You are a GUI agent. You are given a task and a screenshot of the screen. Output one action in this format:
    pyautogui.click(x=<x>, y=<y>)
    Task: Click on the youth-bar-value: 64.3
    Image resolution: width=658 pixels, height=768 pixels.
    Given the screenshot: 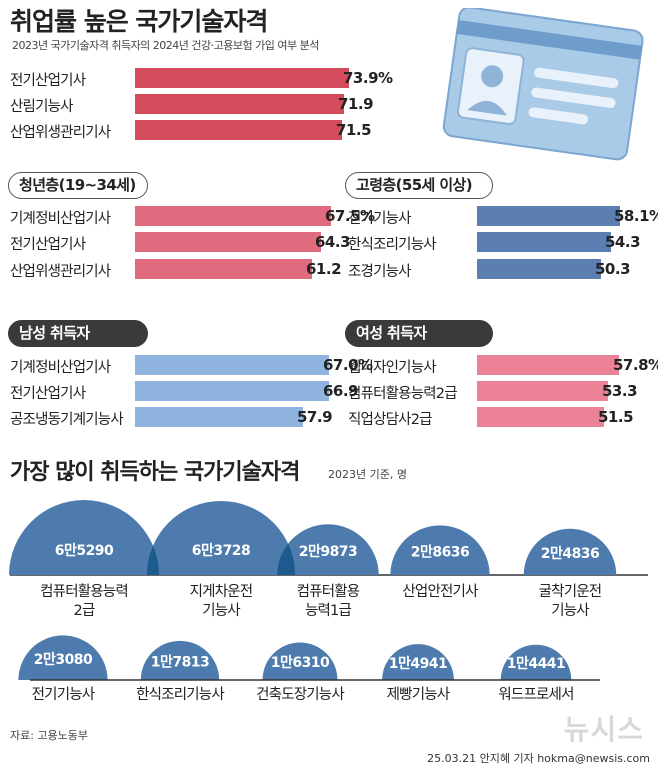 What is the action you would take?
    pyautogui.click(x=333, y=242)
    